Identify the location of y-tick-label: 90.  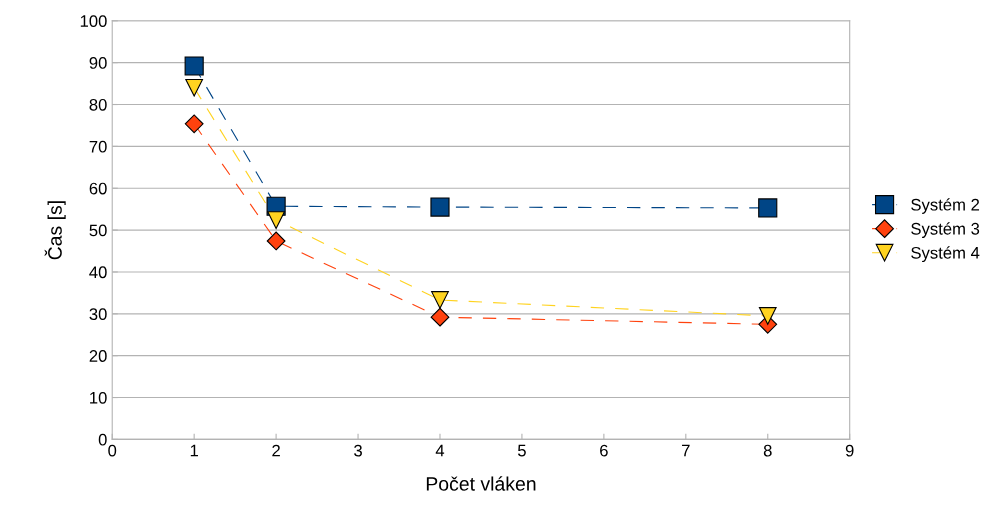
(98, 63).